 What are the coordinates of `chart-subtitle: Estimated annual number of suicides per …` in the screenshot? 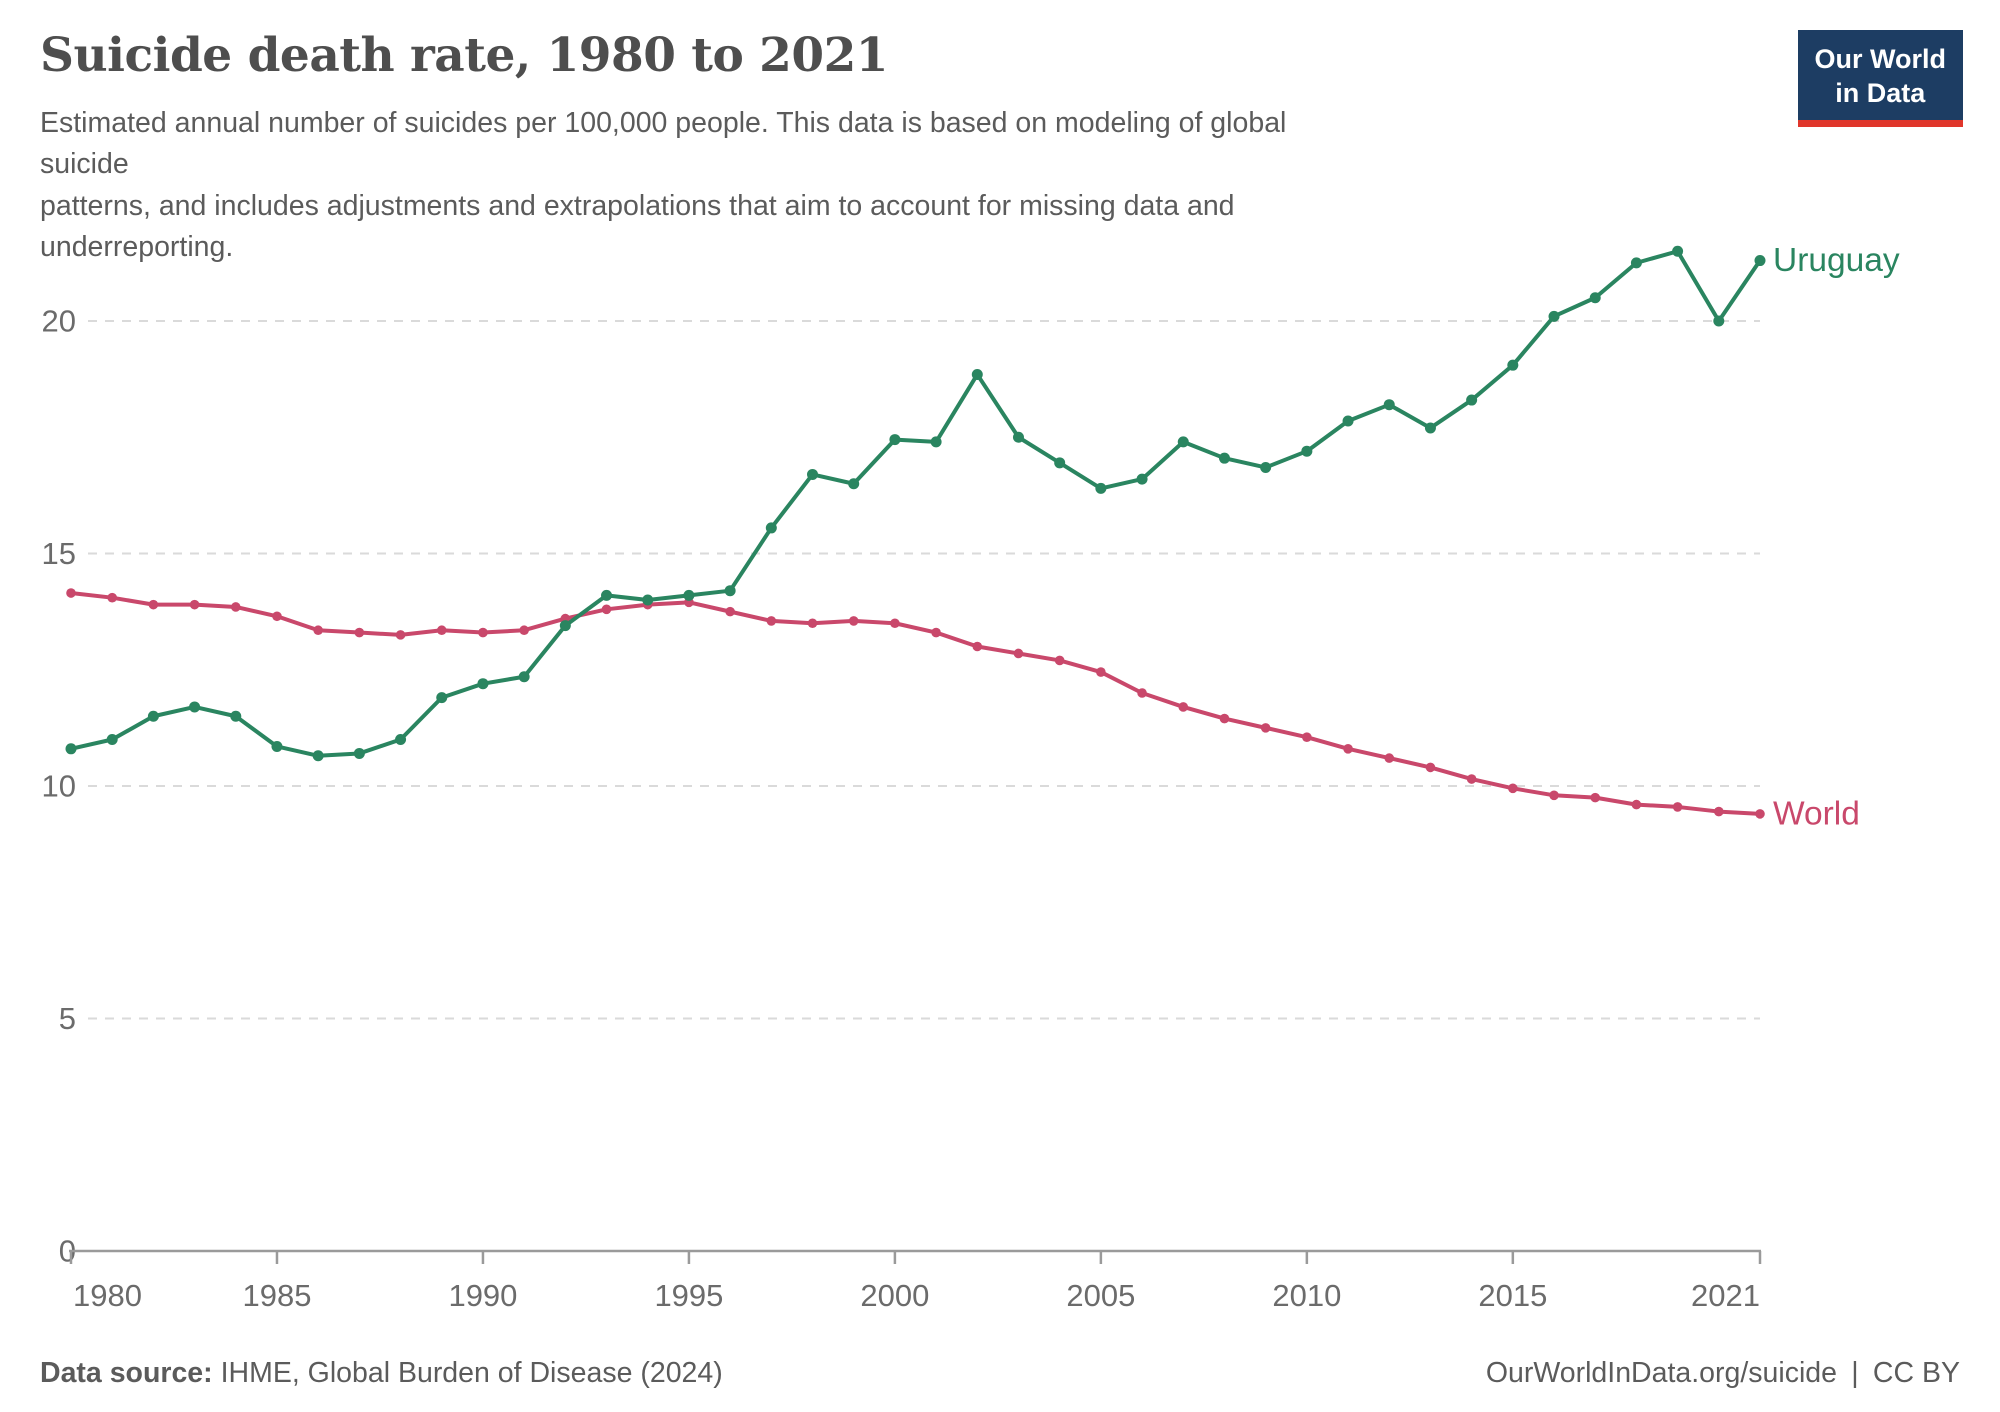 It's located at (700, 185).